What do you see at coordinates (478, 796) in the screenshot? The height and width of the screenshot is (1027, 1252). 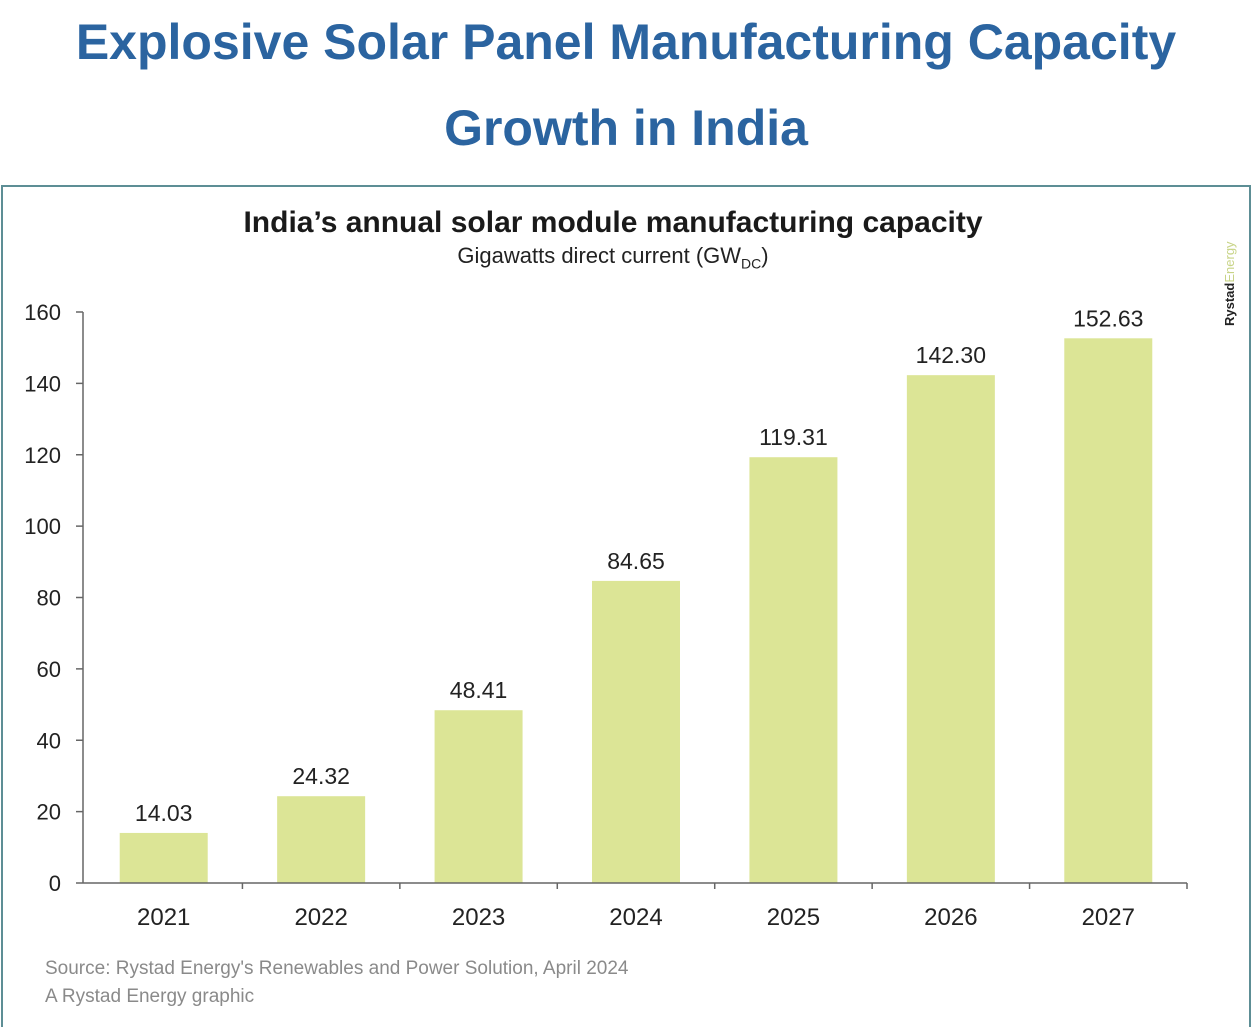 I see `bar-2023` at bounding box center [478, 796].